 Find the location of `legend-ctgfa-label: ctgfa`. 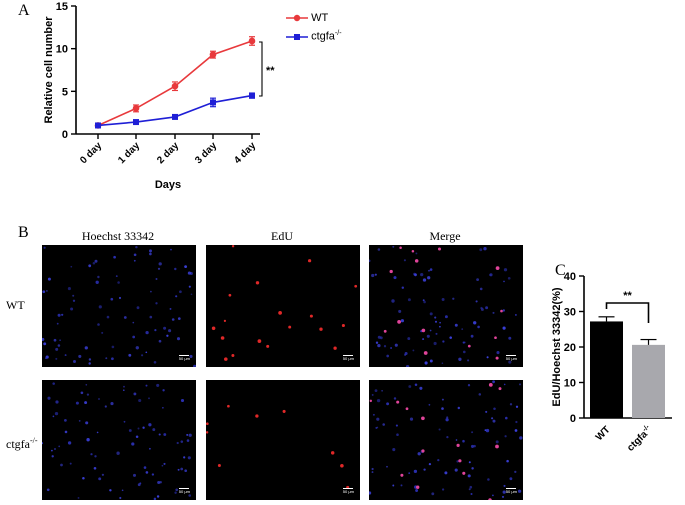

legend-ctgfa-label: ctgfa is located at coordinates (323, 36).